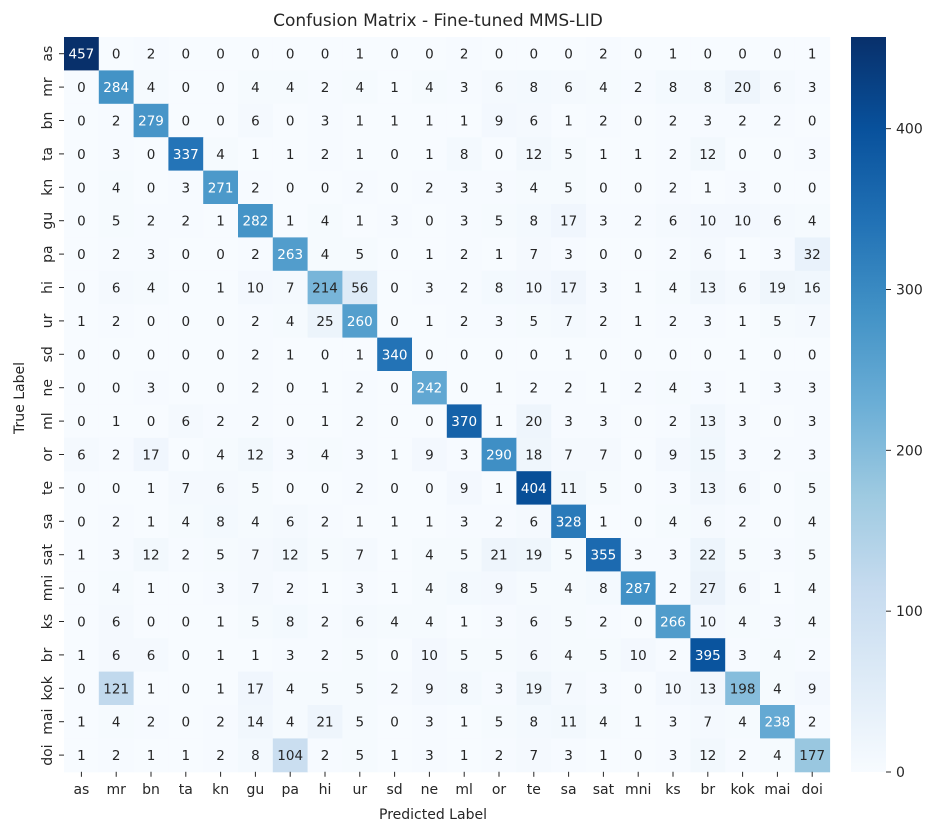 This screenshot has width=933, height=836. I want to click on cell-value-label: 21, so click(324, 723).